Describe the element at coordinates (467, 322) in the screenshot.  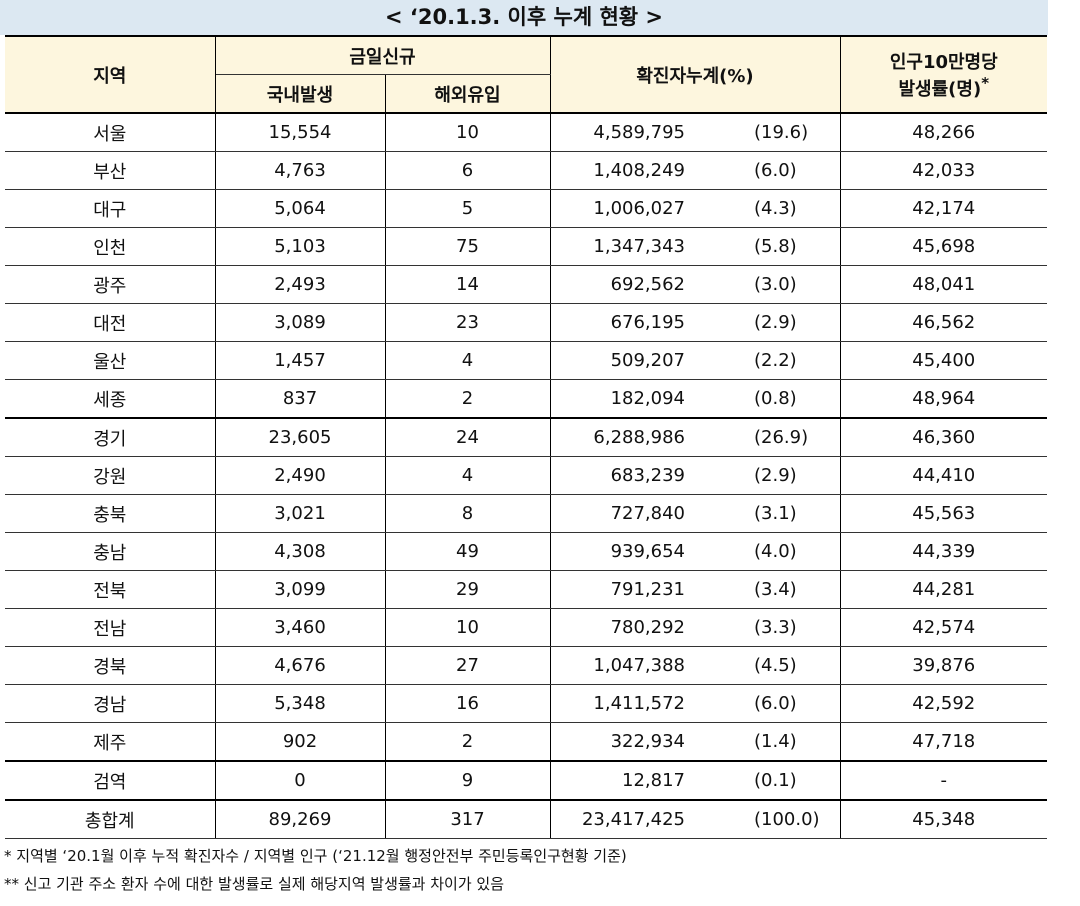
I see `table-cell: 23` at that location.